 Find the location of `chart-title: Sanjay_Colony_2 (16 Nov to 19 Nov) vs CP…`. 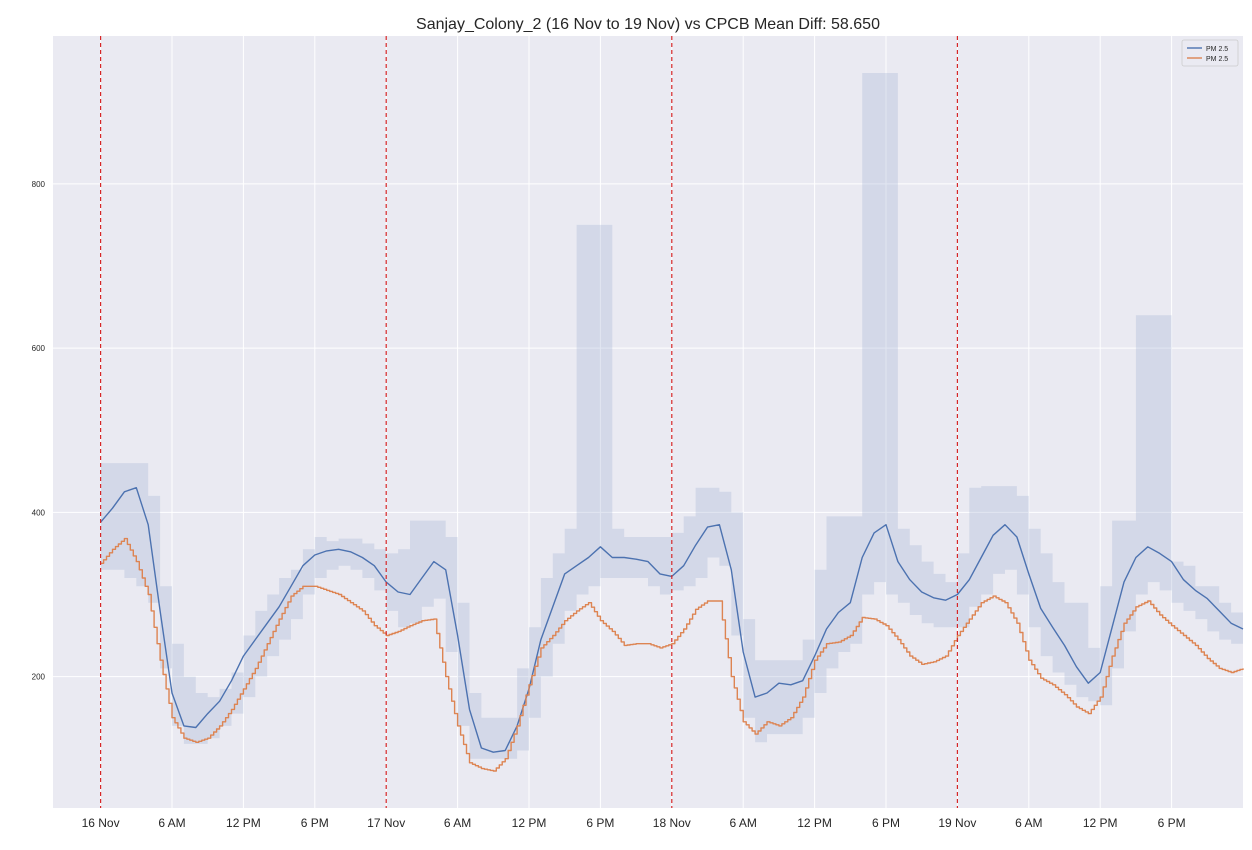

chart-title: Sanjay_Colony_2 (16 Nov to 19 Nov) vs CP… is located at coordinates (648, 24).